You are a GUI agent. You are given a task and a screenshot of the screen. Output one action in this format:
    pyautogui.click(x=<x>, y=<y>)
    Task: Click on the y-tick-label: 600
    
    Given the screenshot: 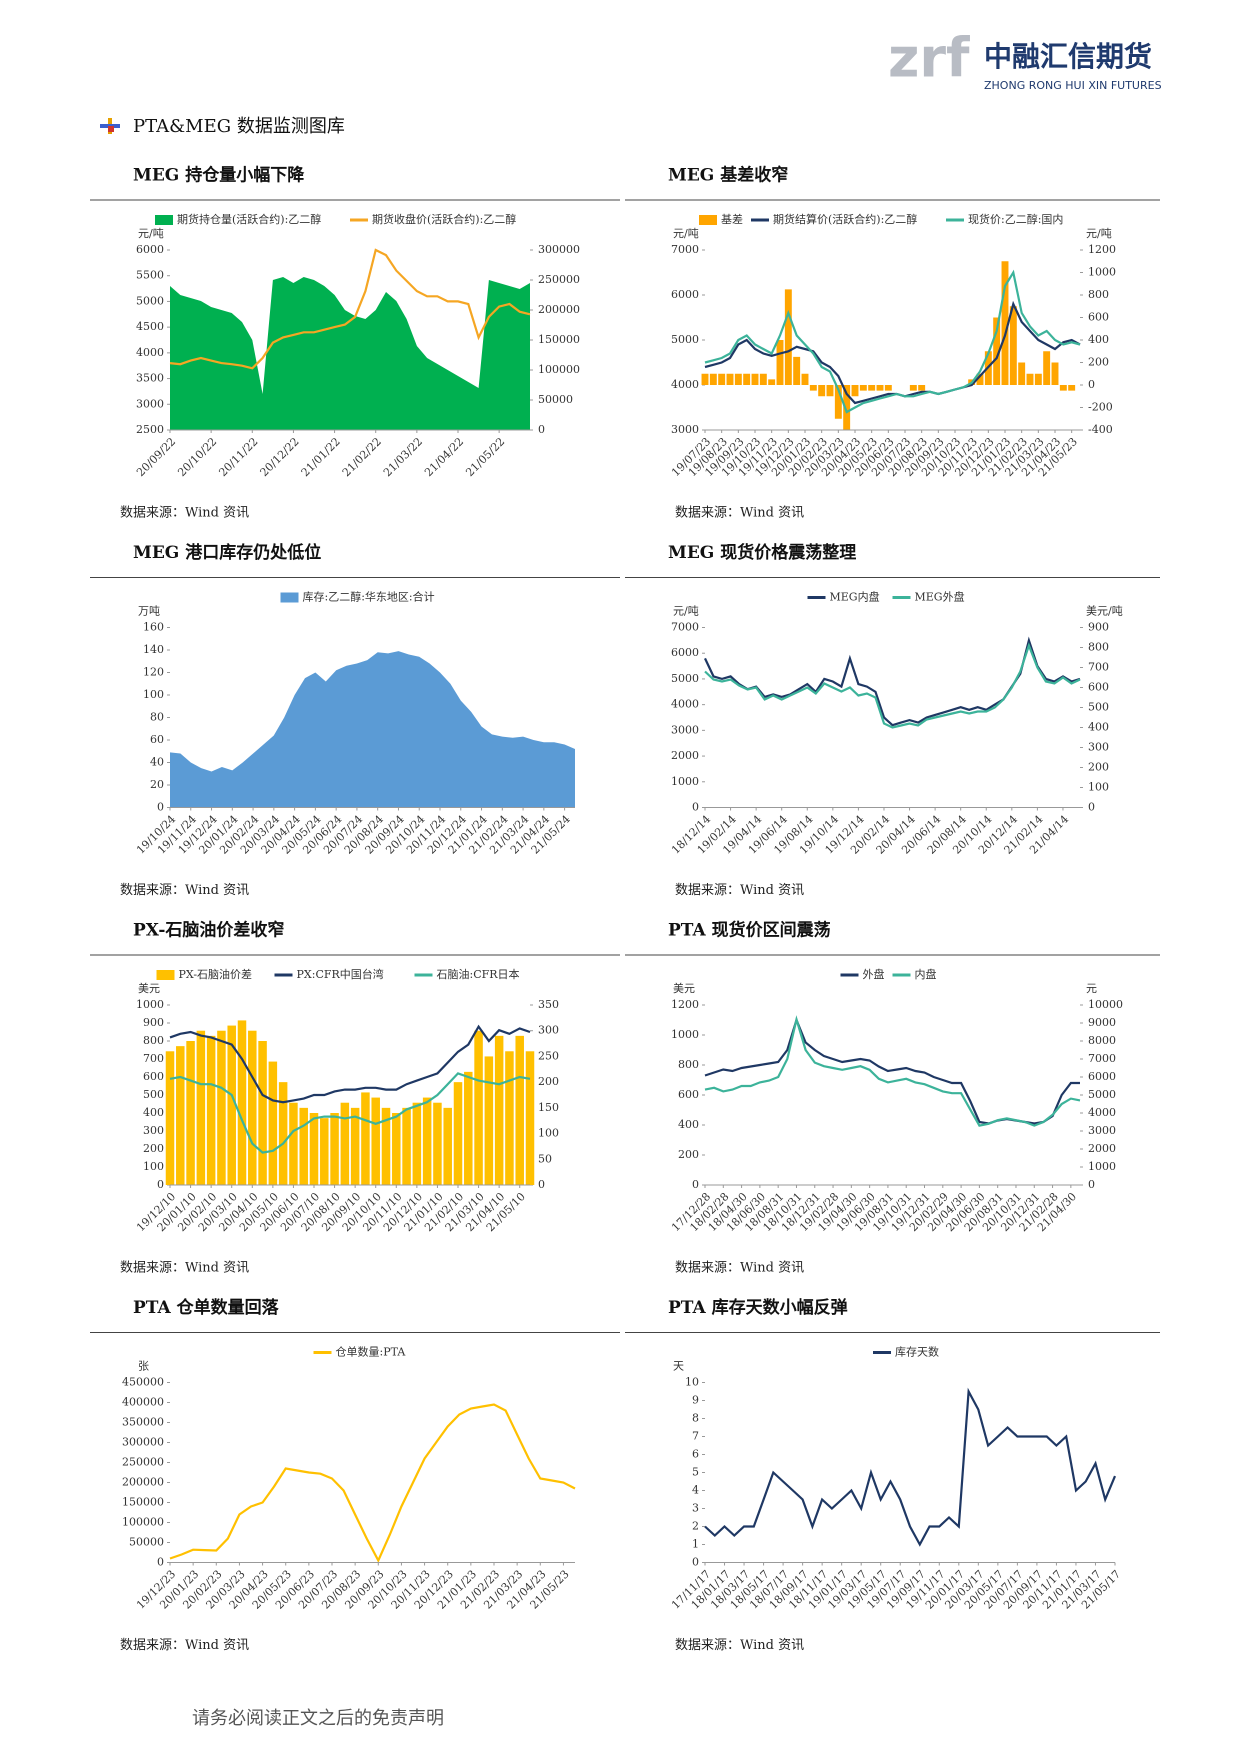 What is the action you would take?
    pyautogui.click(x=153, y=1076)
    